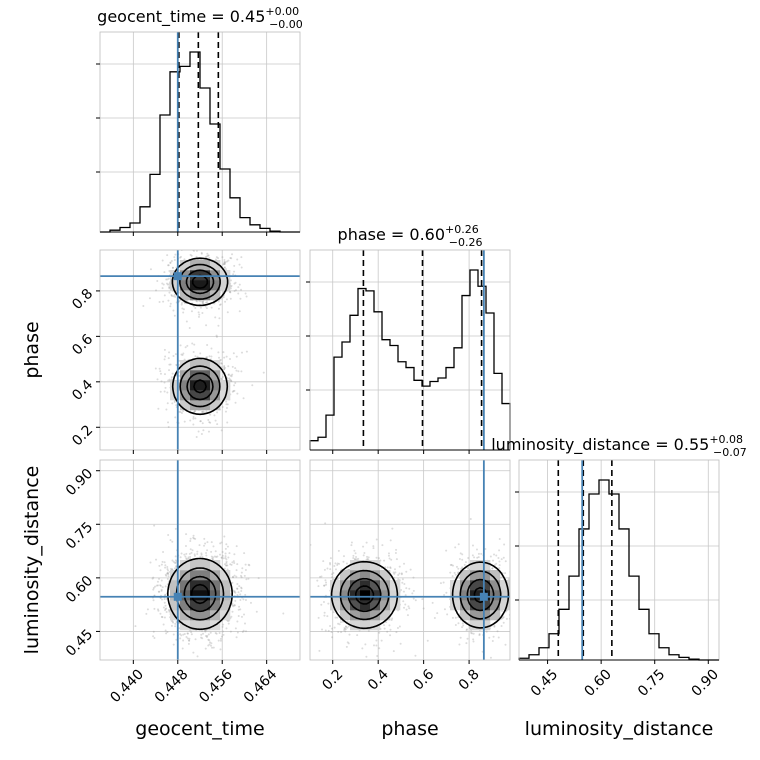 Image resolution: width=760 pixels, height=760 pixels. What do you see at coordinates (618, 570) in the screenshot?
I see `histogram-luminosity_distance` at bounding box center [618, 570].